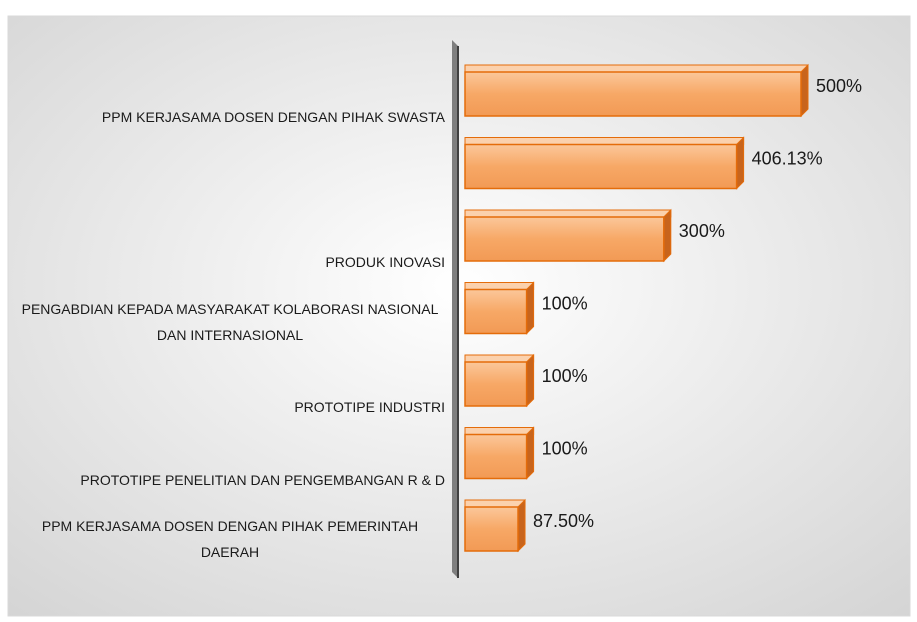  Describe the element at coordinates (839, 86) in the screenshot. I see `value-label: 500%` at that location.